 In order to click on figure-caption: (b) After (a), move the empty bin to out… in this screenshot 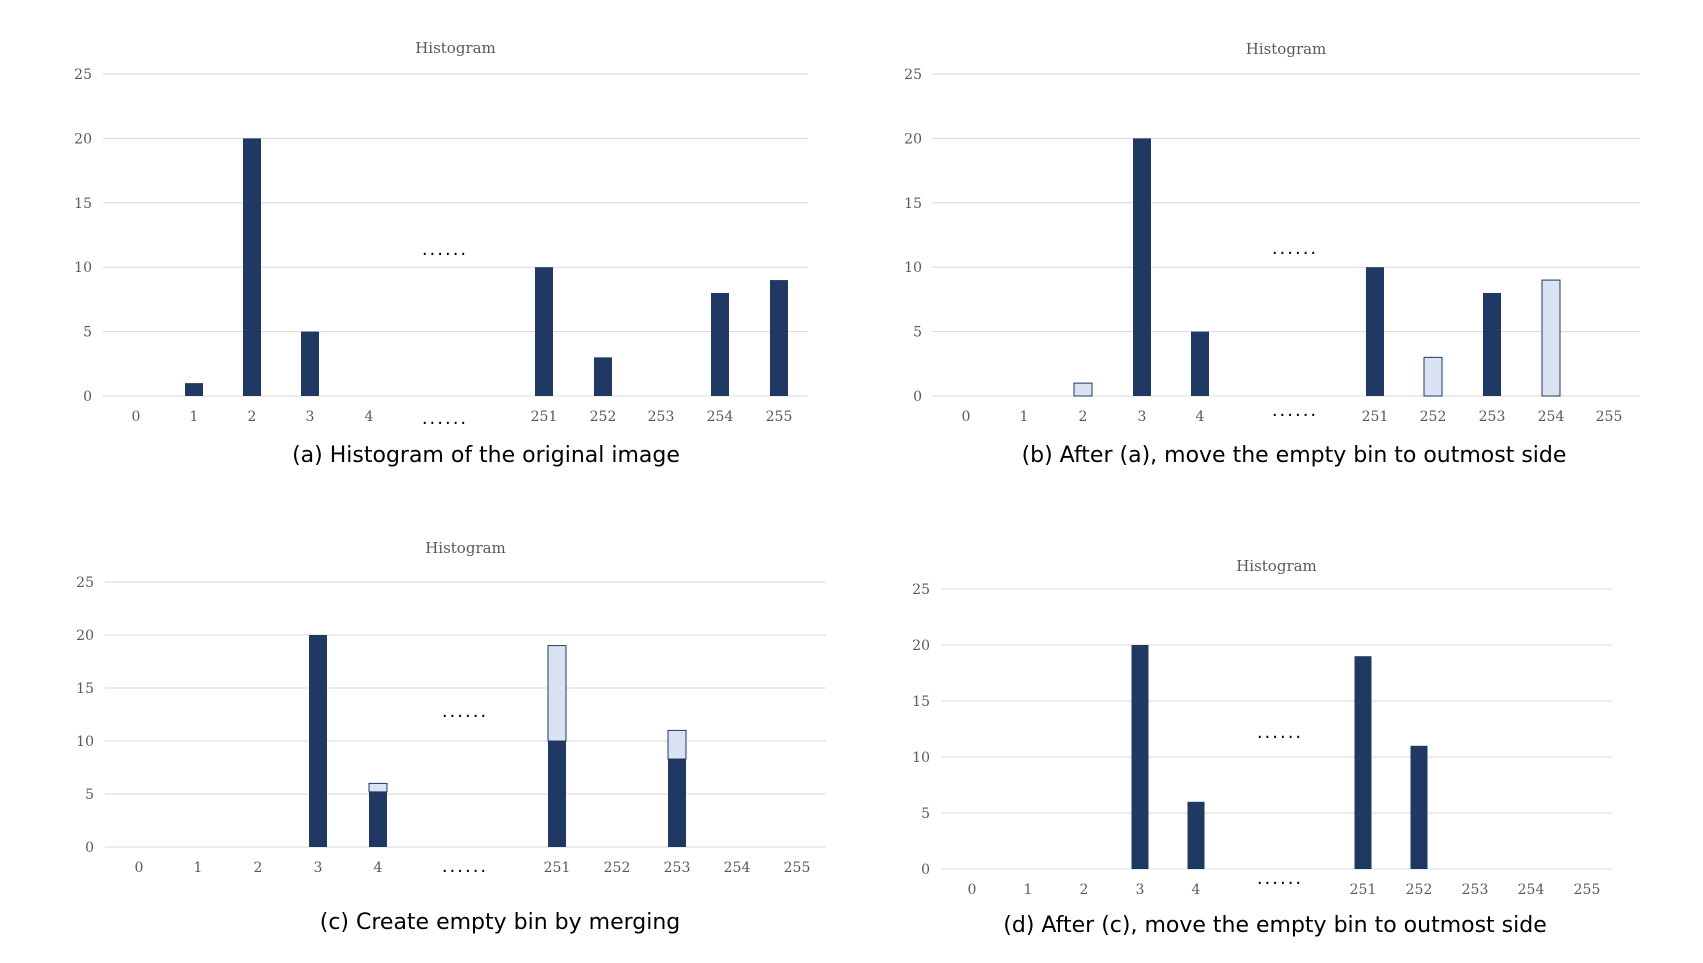, I will do `click(1294, 455)`.